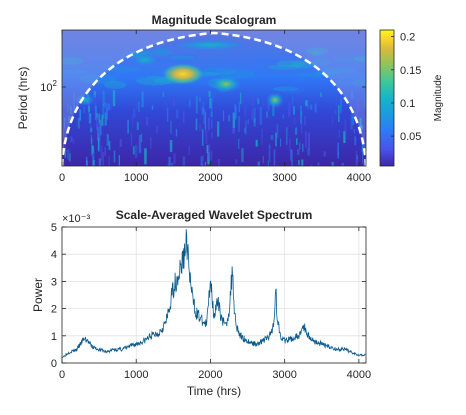  Describe the element at coordinates (387, 98) in the screenshot. I see `colorbar-gradient` at that location.